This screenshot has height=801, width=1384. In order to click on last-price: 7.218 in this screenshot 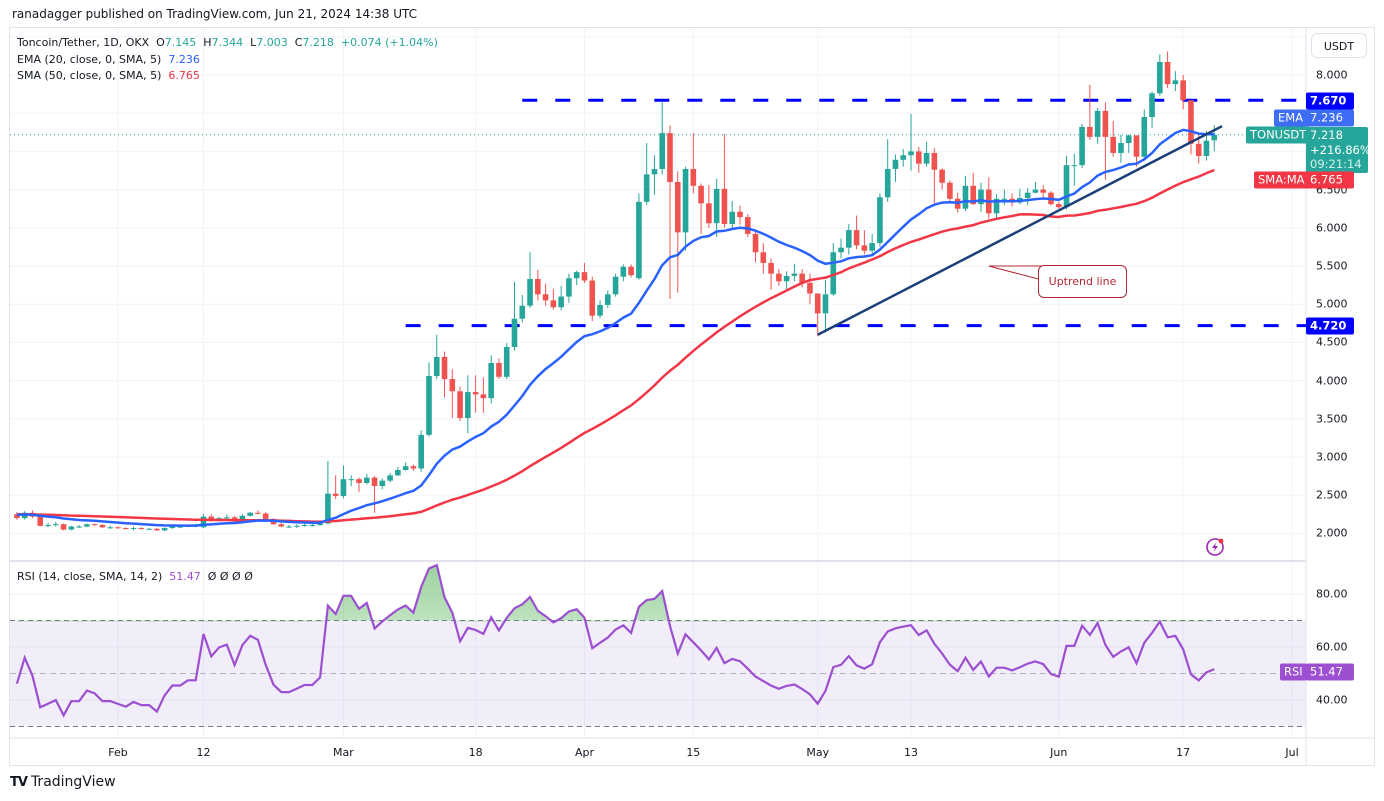, I will do `click(1326, 135)`.